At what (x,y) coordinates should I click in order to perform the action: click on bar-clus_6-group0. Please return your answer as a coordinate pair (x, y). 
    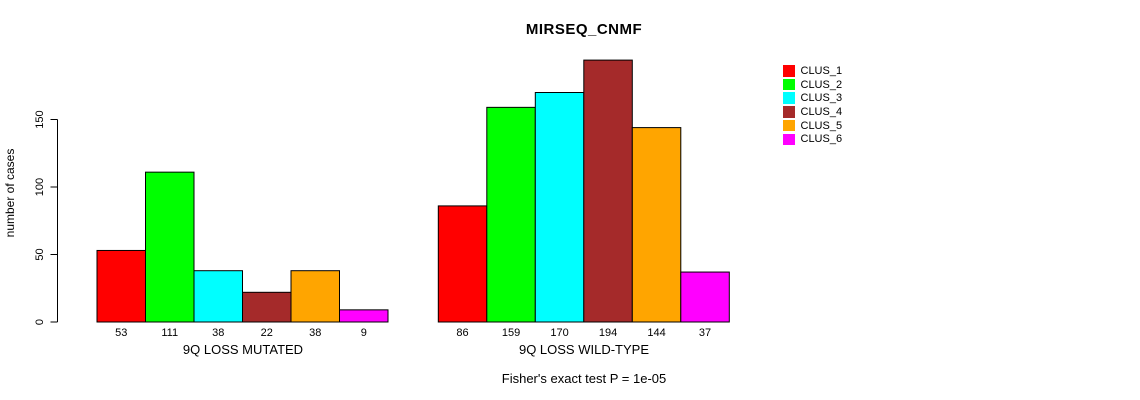
    Looking at the image, I should click on (364, 316).